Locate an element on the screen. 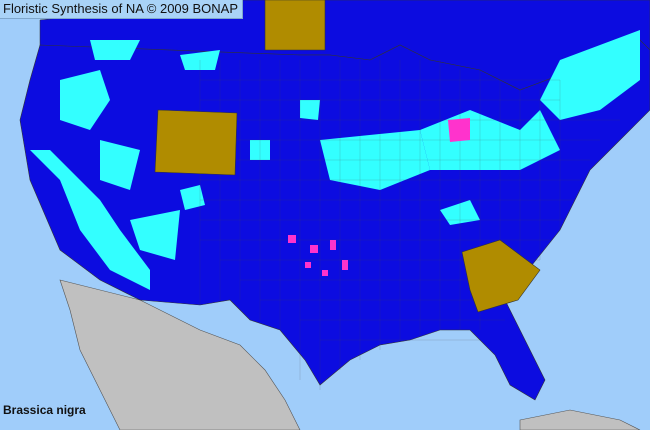 The width and height of the screenshot is (650, 430). mexico-region is located at coordinates (180, 354).